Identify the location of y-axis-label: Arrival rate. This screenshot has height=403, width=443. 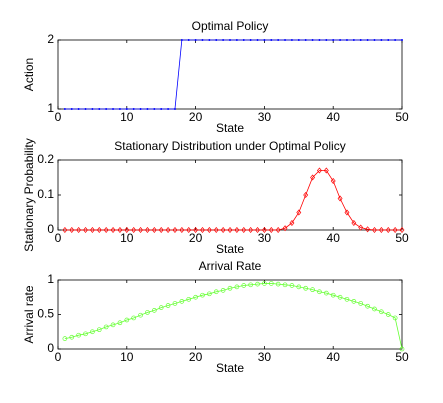
(29, 314).